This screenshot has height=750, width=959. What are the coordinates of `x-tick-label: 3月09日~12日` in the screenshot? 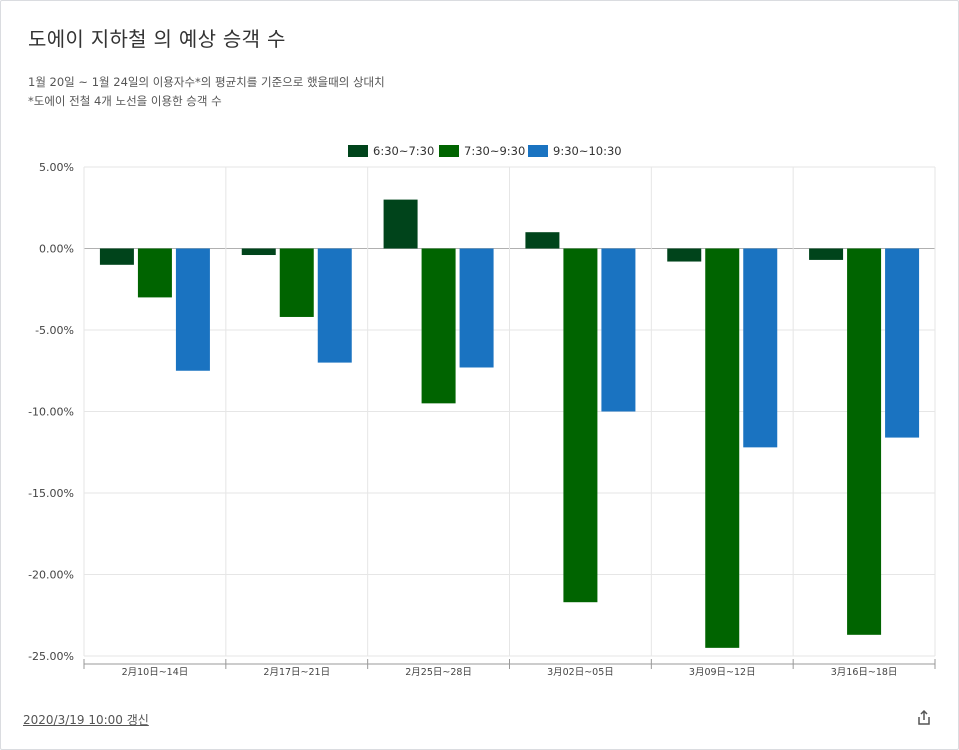 It's located at (722, 672).